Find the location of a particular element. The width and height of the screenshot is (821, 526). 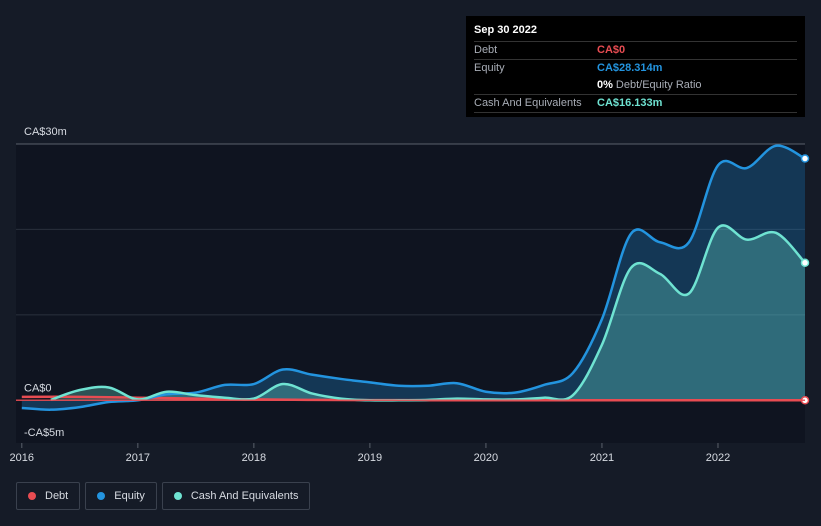

legend-item-equity: Equity is located at coordinates (121, 496).